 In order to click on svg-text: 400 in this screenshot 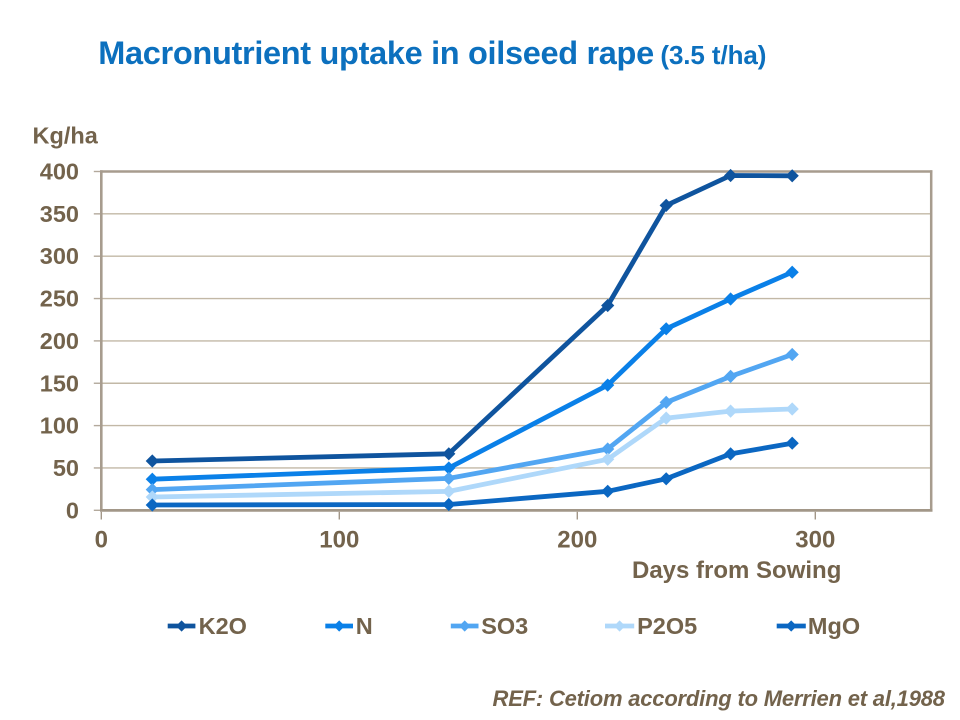, I will do `click(59, 172)`.